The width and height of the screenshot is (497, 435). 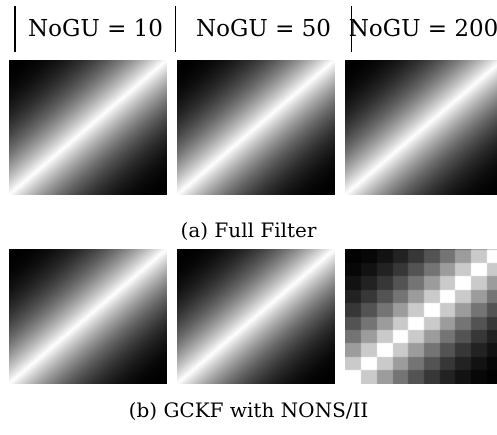 What do you see at coordinates (248, 410) in the screenshot?
I see `caption-gckf-nons-ii: (b) GCKF with NONS/II` at bounding box center [248, 410].